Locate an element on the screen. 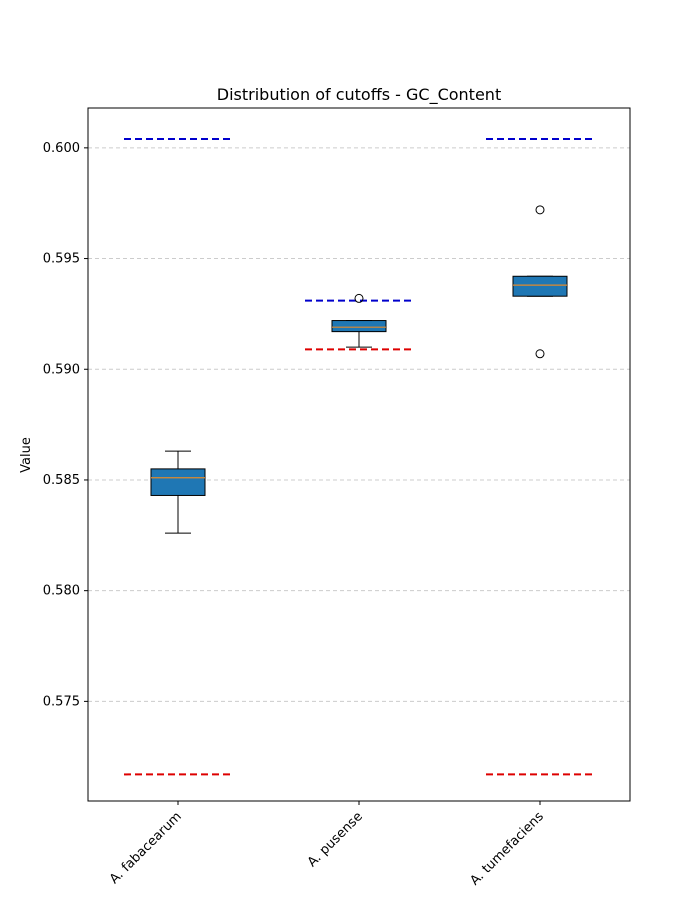 The height and width of the screenshot is (904, 700). y-tick-label-4: 0.595 is located at coordinates (61, 259).